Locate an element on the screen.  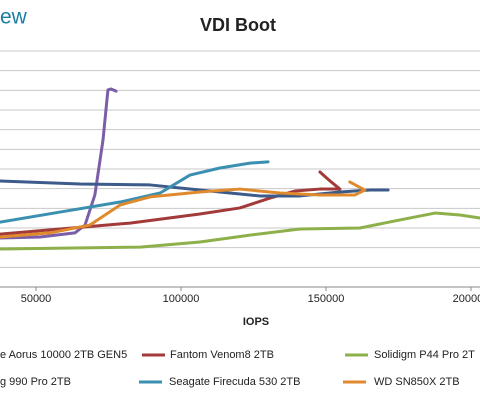
x-axis-label: IOPS is located at coordinates (256, 322).